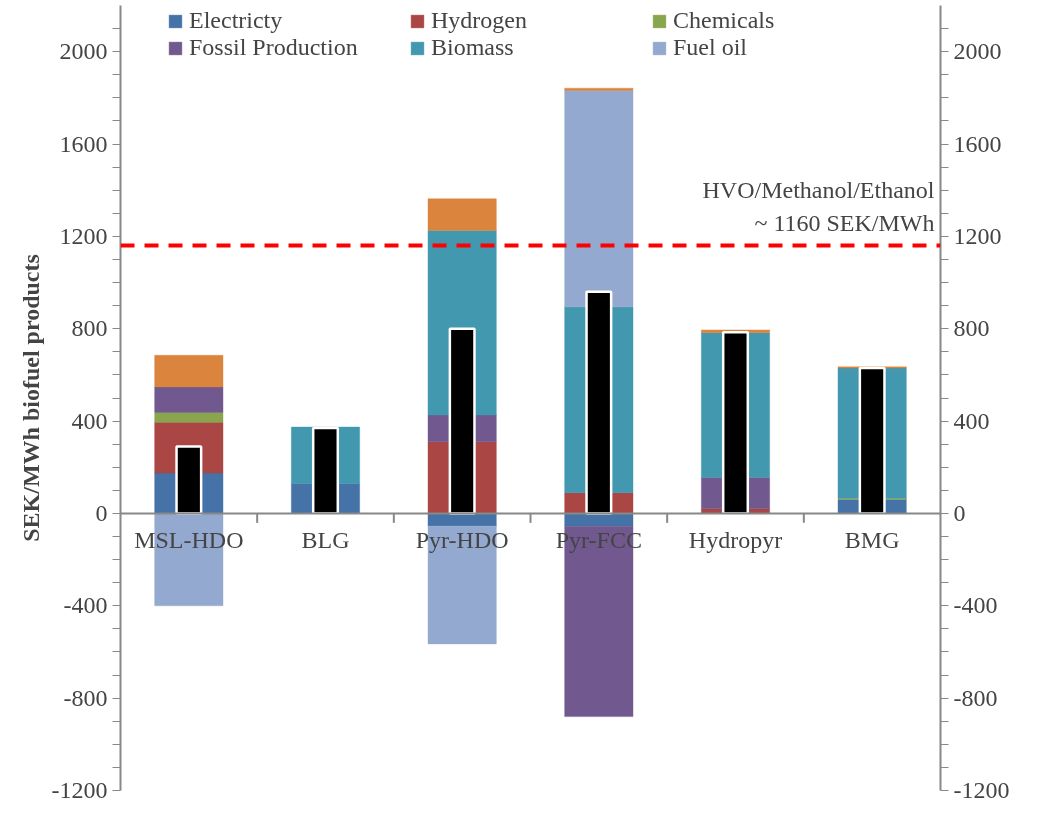 This screenshot has width=1042, height=822. I want to click on y-tick-label: 2000, so click(83, 51).